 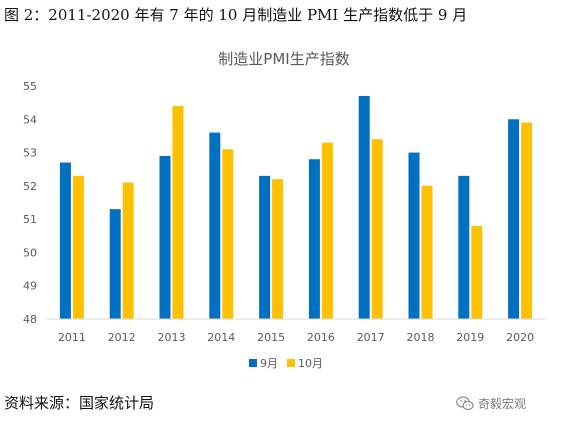 I want to click on x-tick-label: 2014, so click(x=221, y=337).